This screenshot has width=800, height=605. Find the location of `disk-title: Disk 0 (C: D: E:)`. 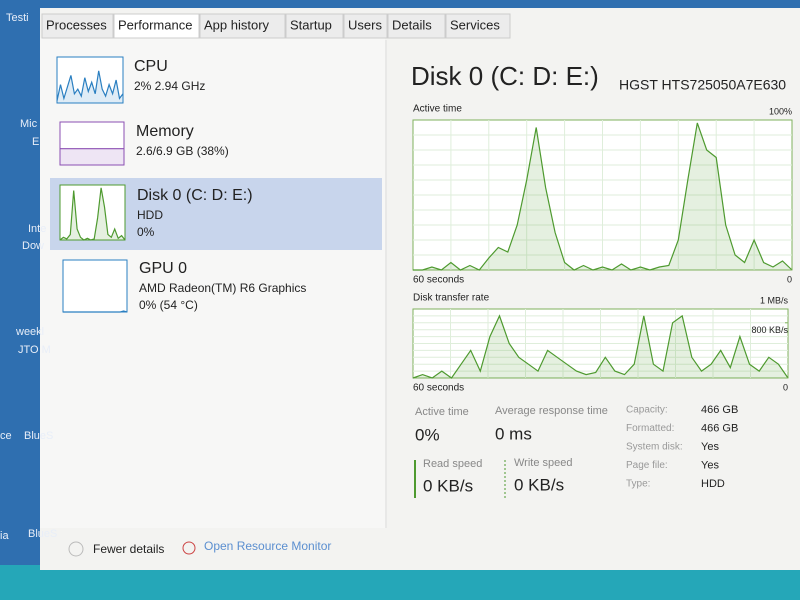

disk-title: Disk 0 (C: D: E:) is located at coordinates (505, 76).